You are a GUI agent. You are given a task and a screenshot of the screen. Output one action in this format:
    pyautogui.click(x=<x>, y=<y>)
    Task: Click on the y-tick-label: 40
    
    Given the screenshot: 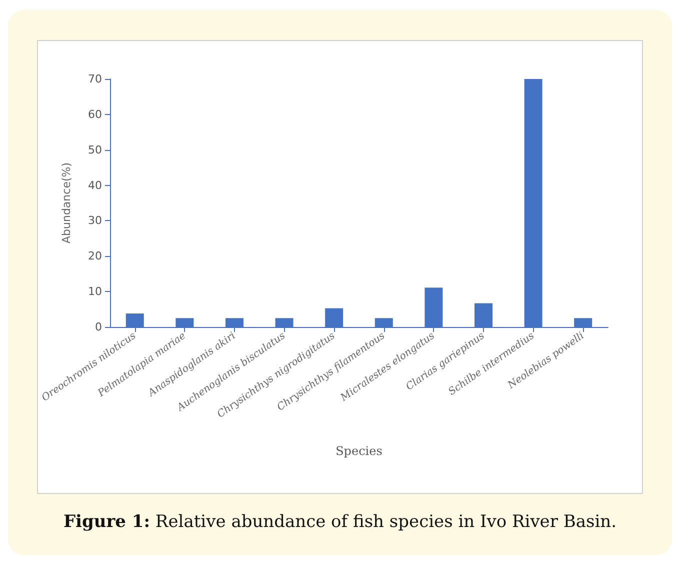 What is the action you would take?
    pyautogui.click(x=95, y=185)
    